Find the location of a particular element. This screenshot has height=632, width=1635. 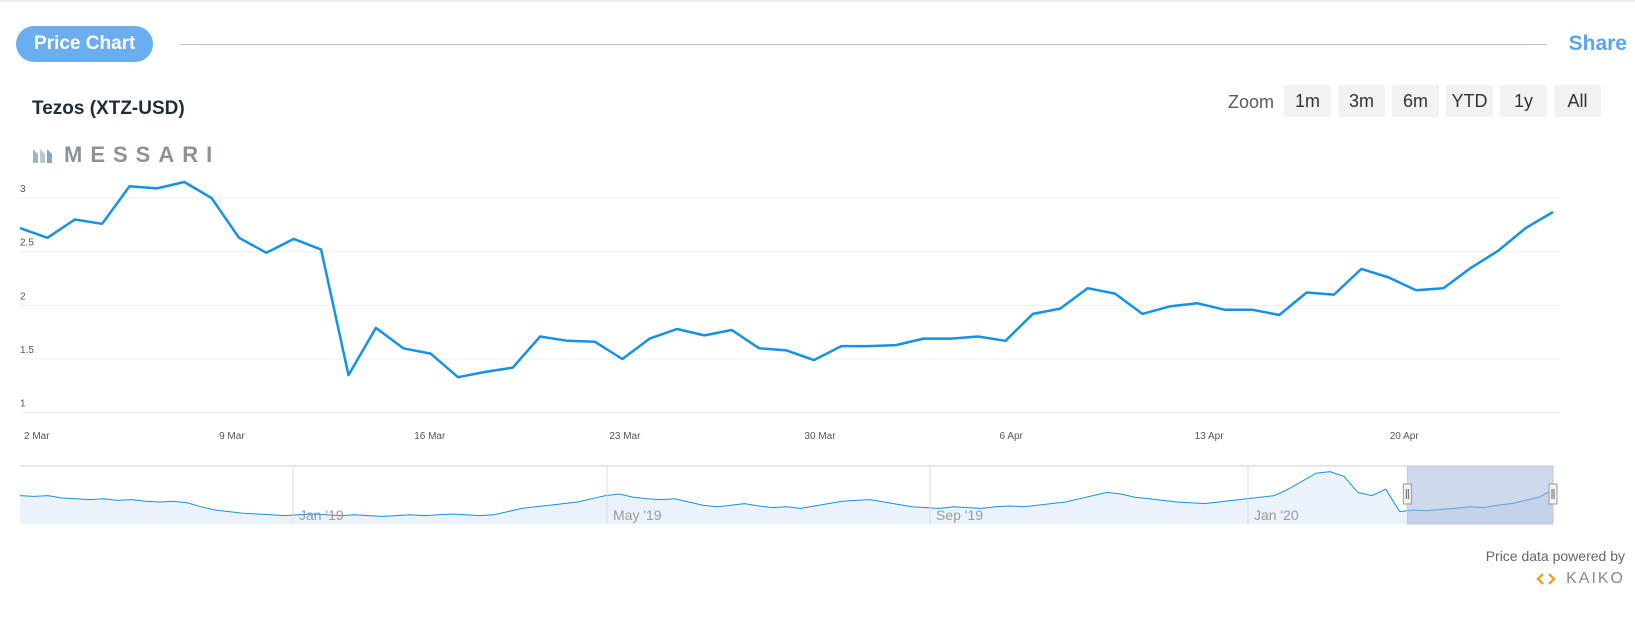

navigator-line is located at coordinates (786, 494).